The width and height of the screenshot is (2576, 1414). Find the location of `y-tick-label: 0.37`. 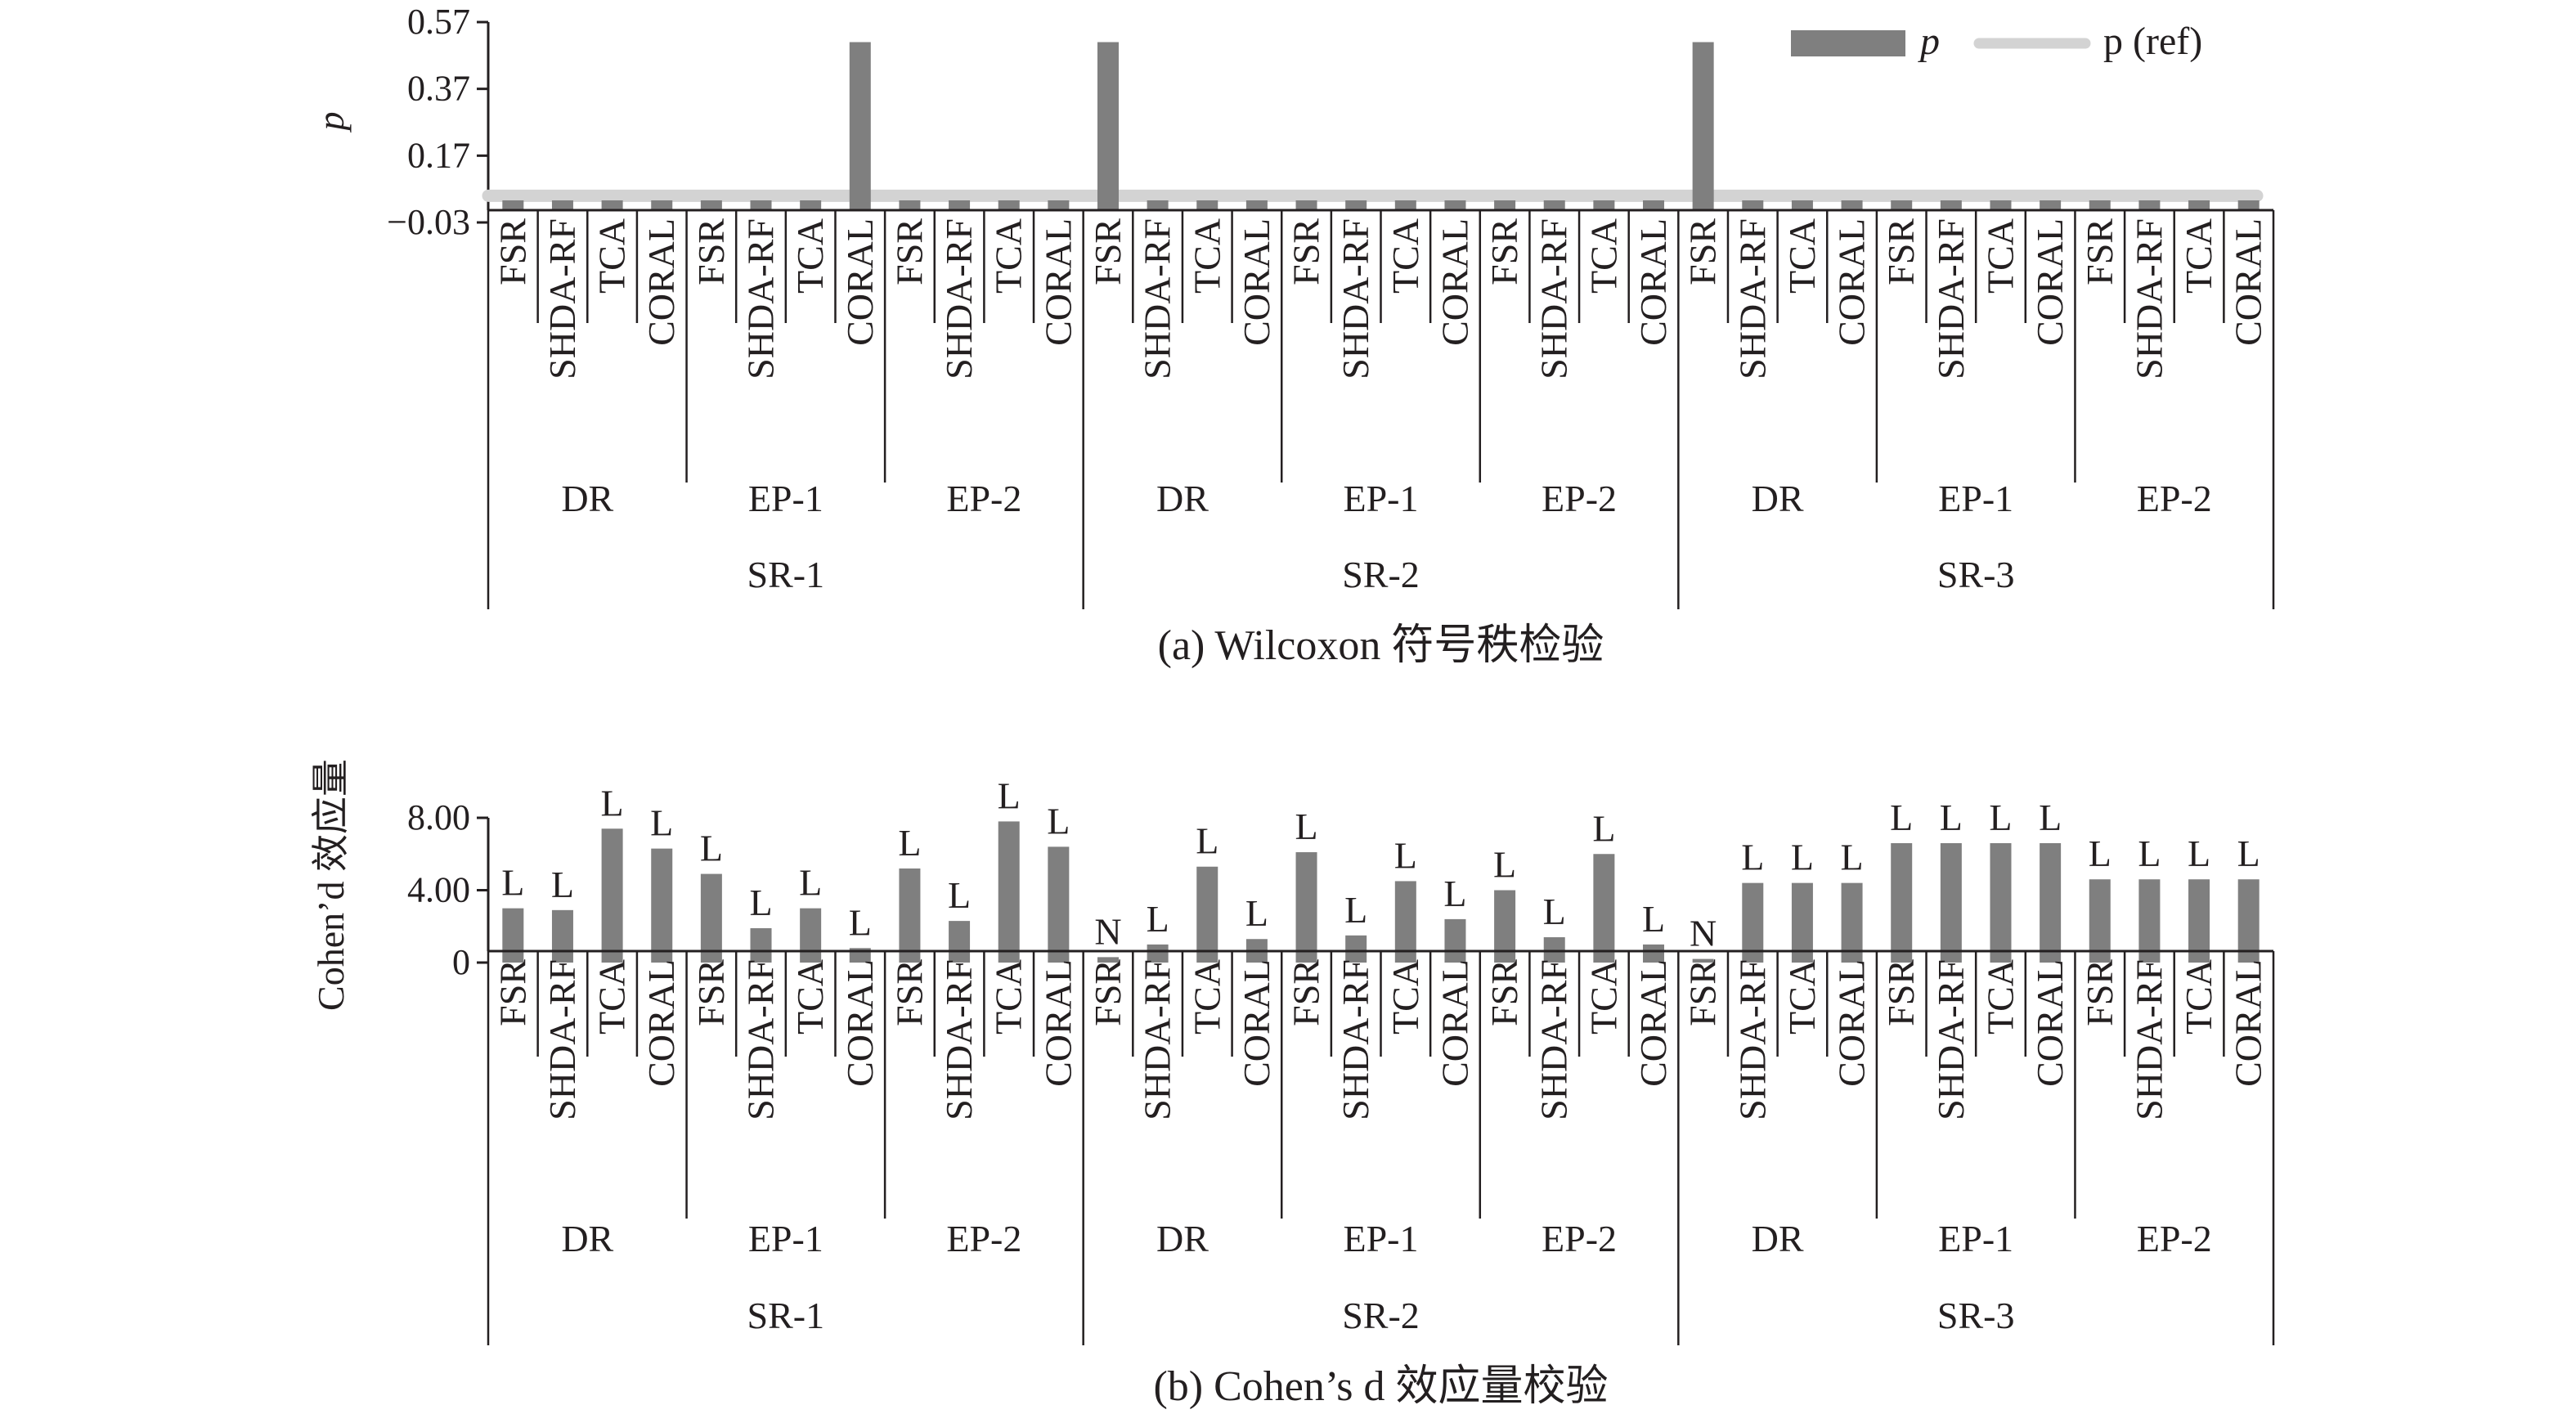

y-tick-label: 0.37 is located at coordinates (438, 89).